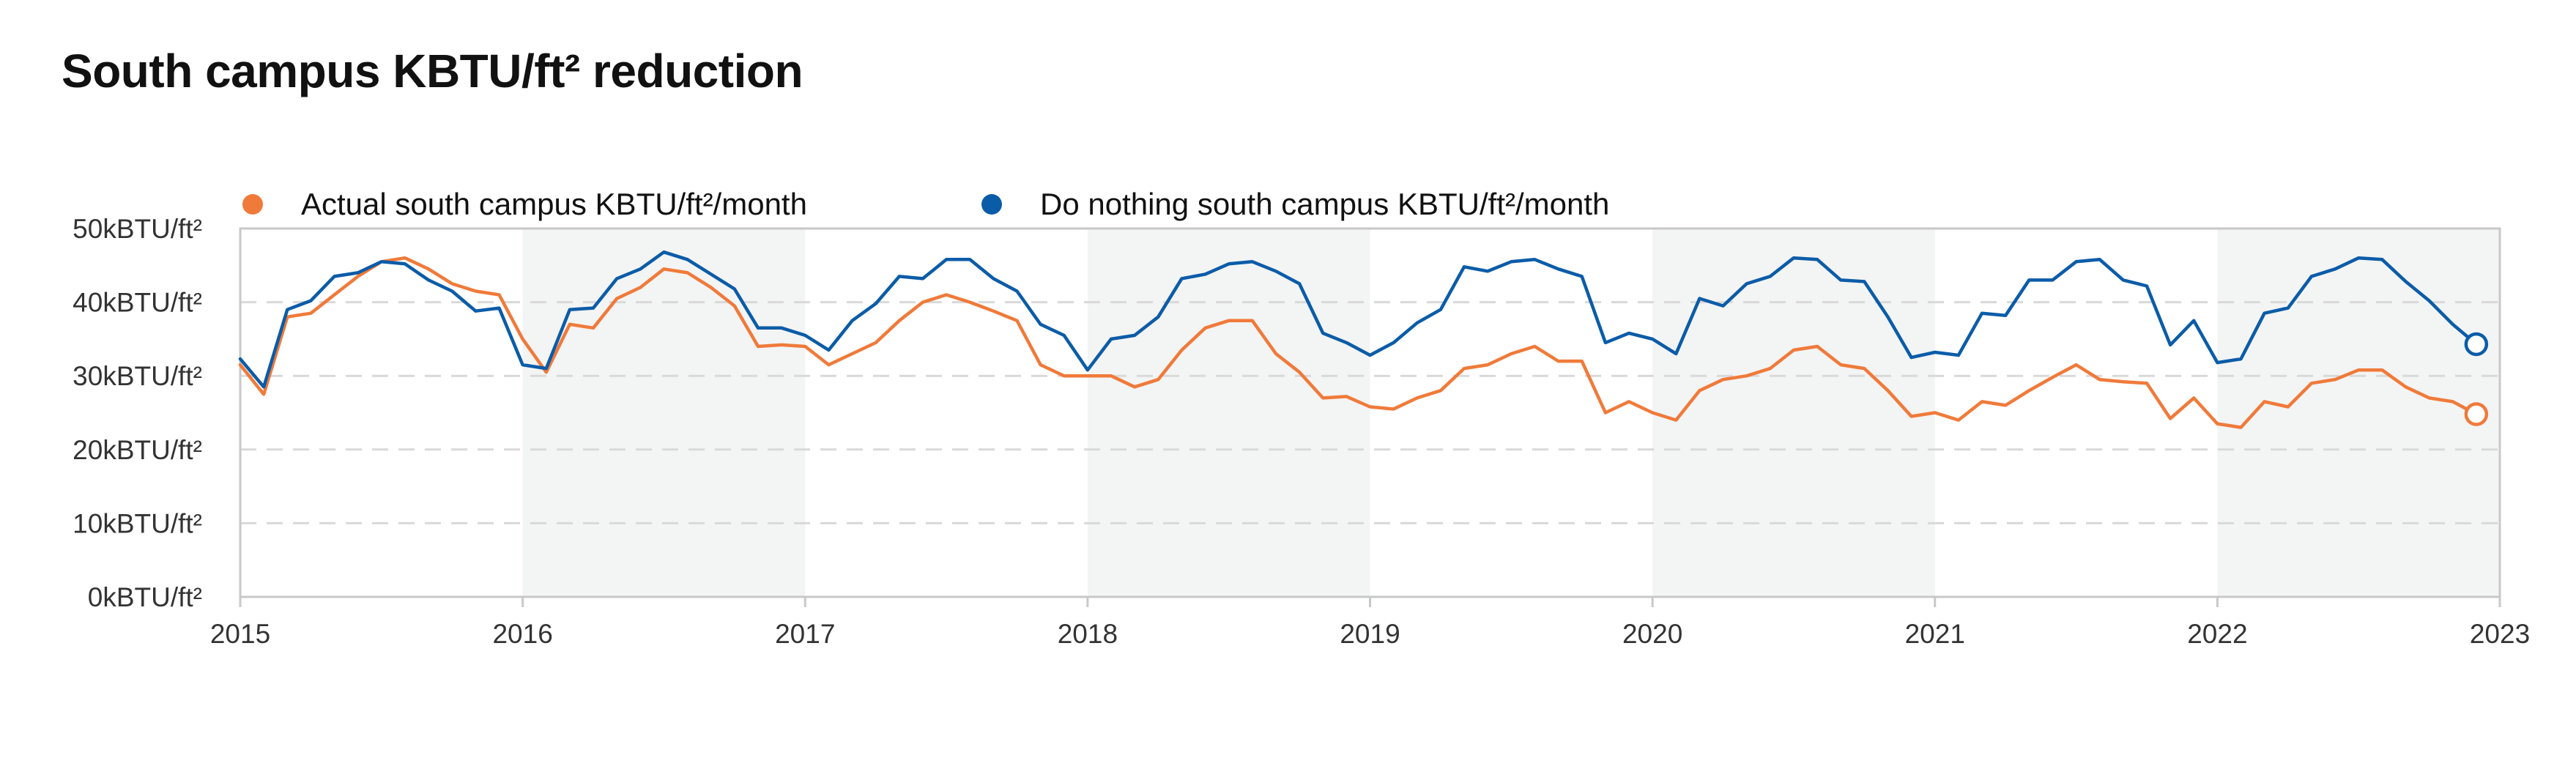 The height and width of the screenshot is (769, 2576). What do you see at coordinates (1935, 634) in the screenshot?
I see `x-tick-label: 2021` at bounding box center [1935, 634].